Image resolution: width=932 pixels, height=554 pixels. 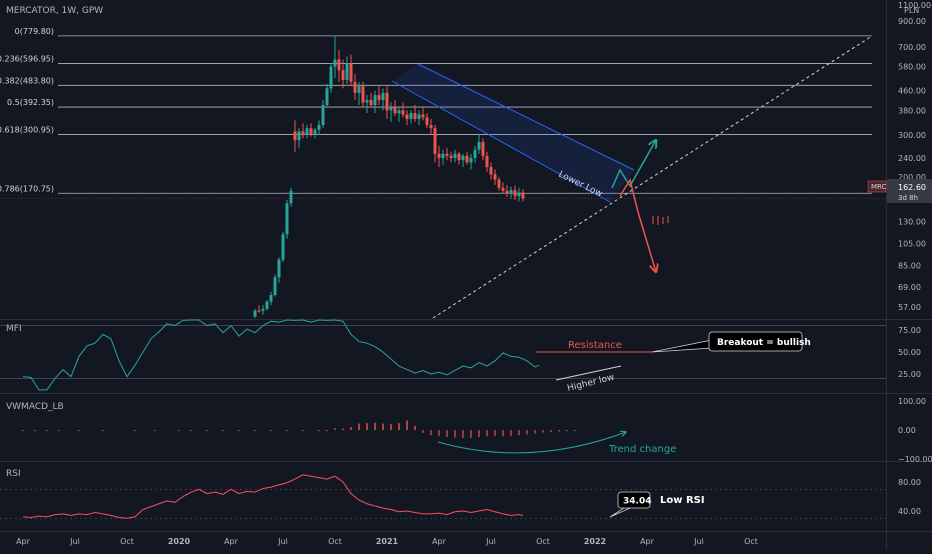 What do you see at coordinates (912, 158) in the screenshot?
I see `price-tick-label: 240.00` at bounding box center [912, 158].